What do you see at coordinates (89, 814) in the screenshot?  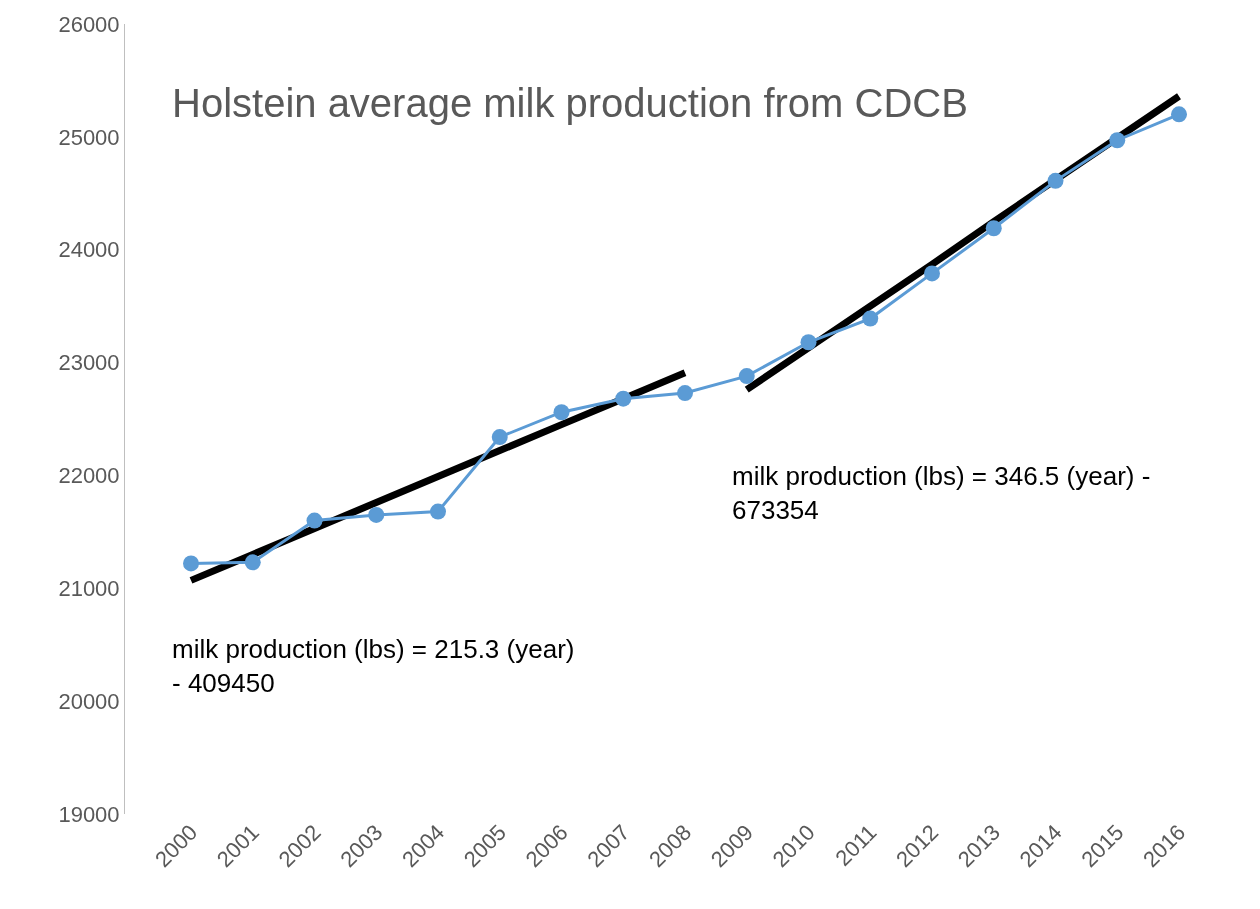 I see `y-tick-label: 19000` at bounding box center [89, 814].